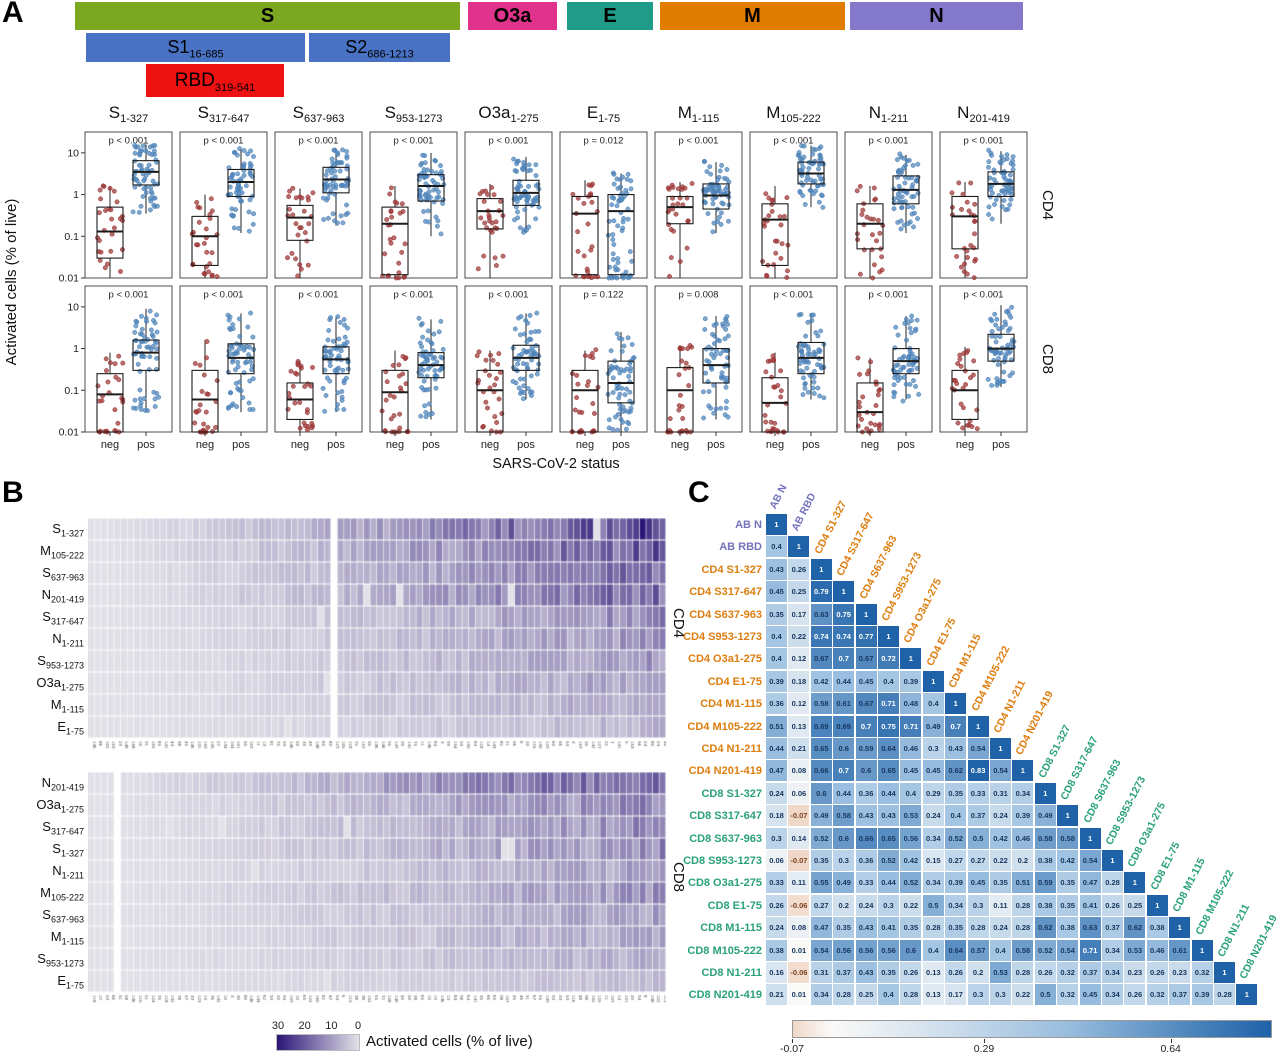 Image resolution: width=1280 pixels, height=1056 pixels. What do you see at coordinates (223, 205) in the screenshot?
I see `boxplot-CD4-S317-647: p < 0.001` at bounding box center [223, 205].